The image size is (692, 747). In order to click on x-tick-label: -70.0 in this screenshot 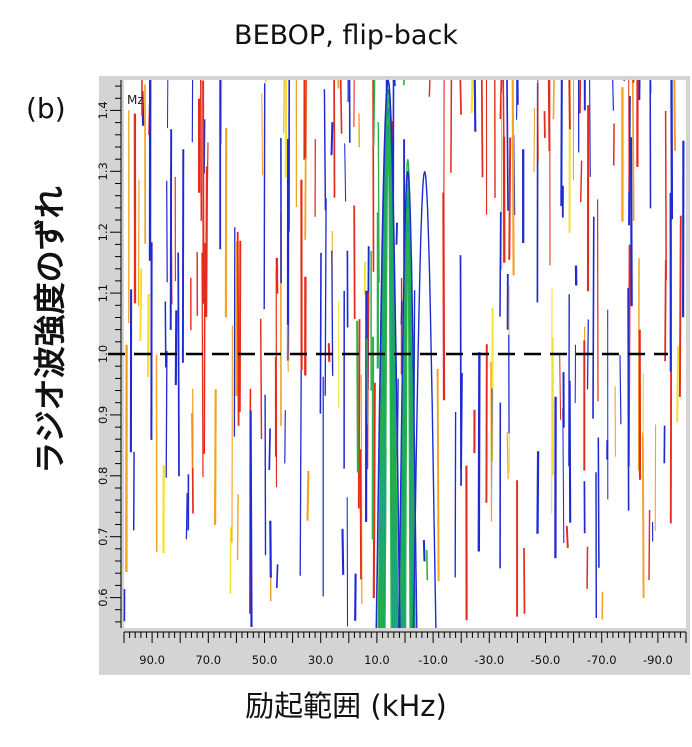, I will do `click(602, 660)`.